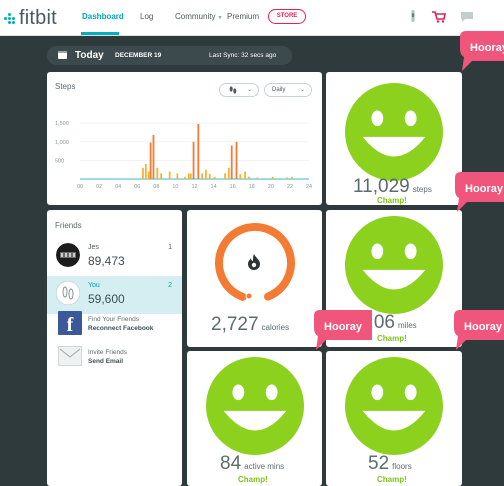 This screenshot has height=486, width=504. I want to click on friend-name: Jes, so click(93, 247).